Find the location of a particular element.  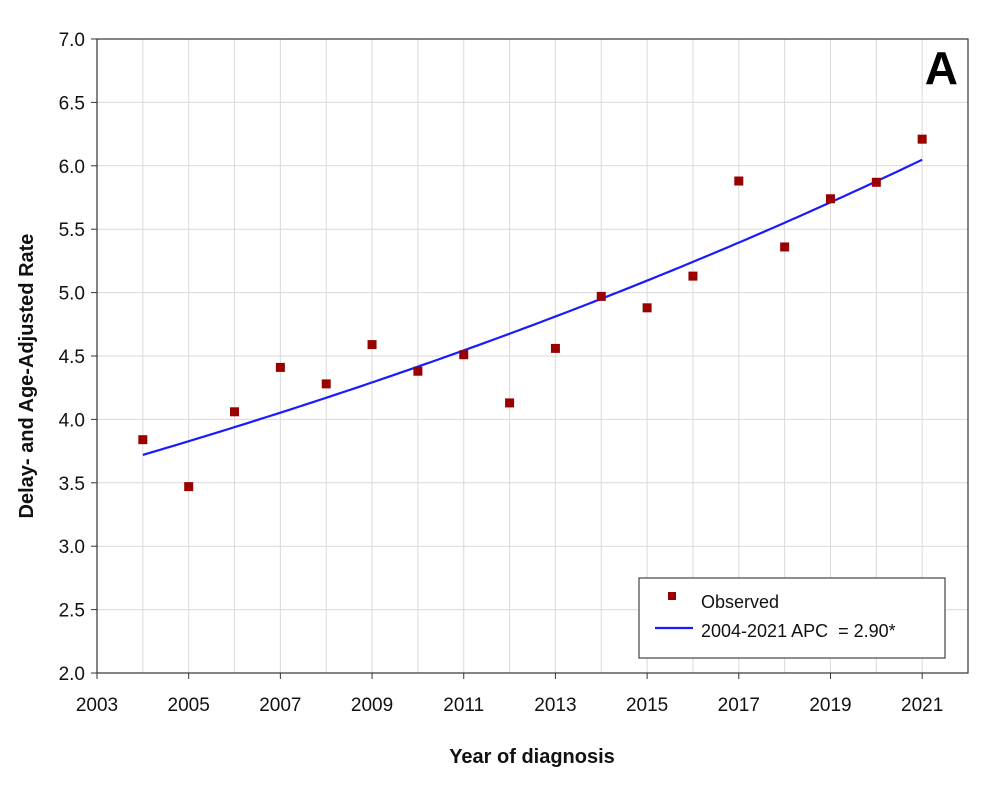

x-tick-label: 2005 is located at coordinates (189, 705).